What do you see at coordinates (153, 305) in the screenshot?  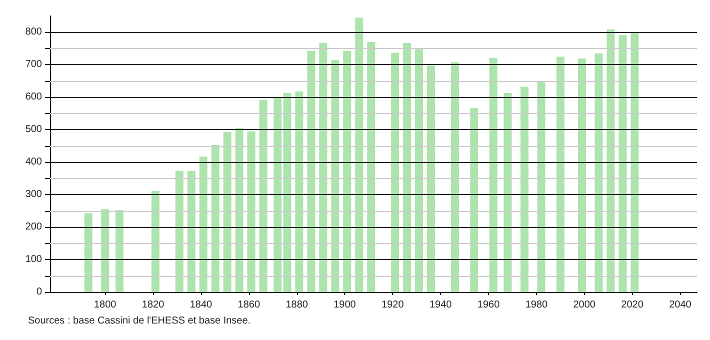 I see `x-tick-label: 1820` at bounding box center [153, 305].